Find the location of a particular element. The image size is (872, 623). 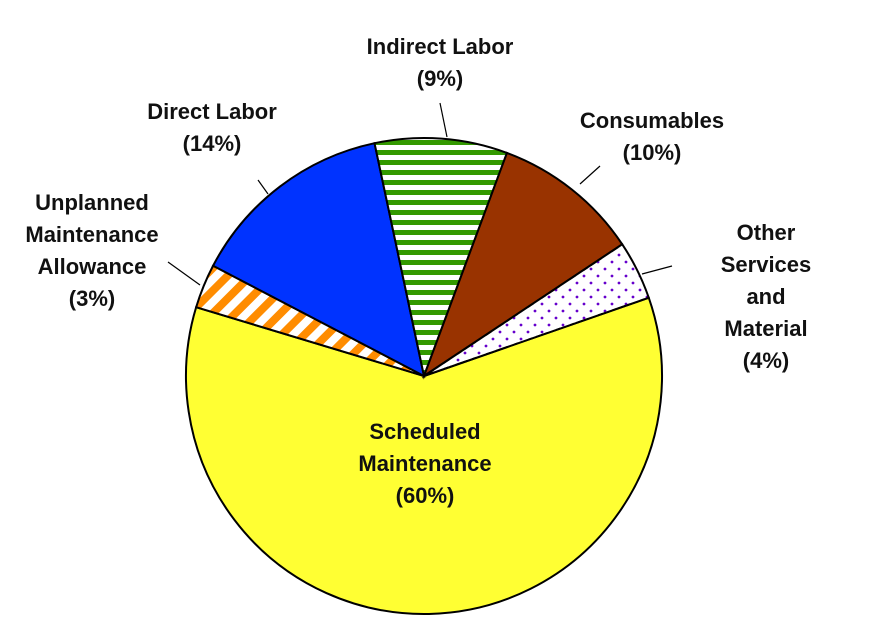

slice-label: Other Services and Material (4%) is located at coordinates (766, 297).